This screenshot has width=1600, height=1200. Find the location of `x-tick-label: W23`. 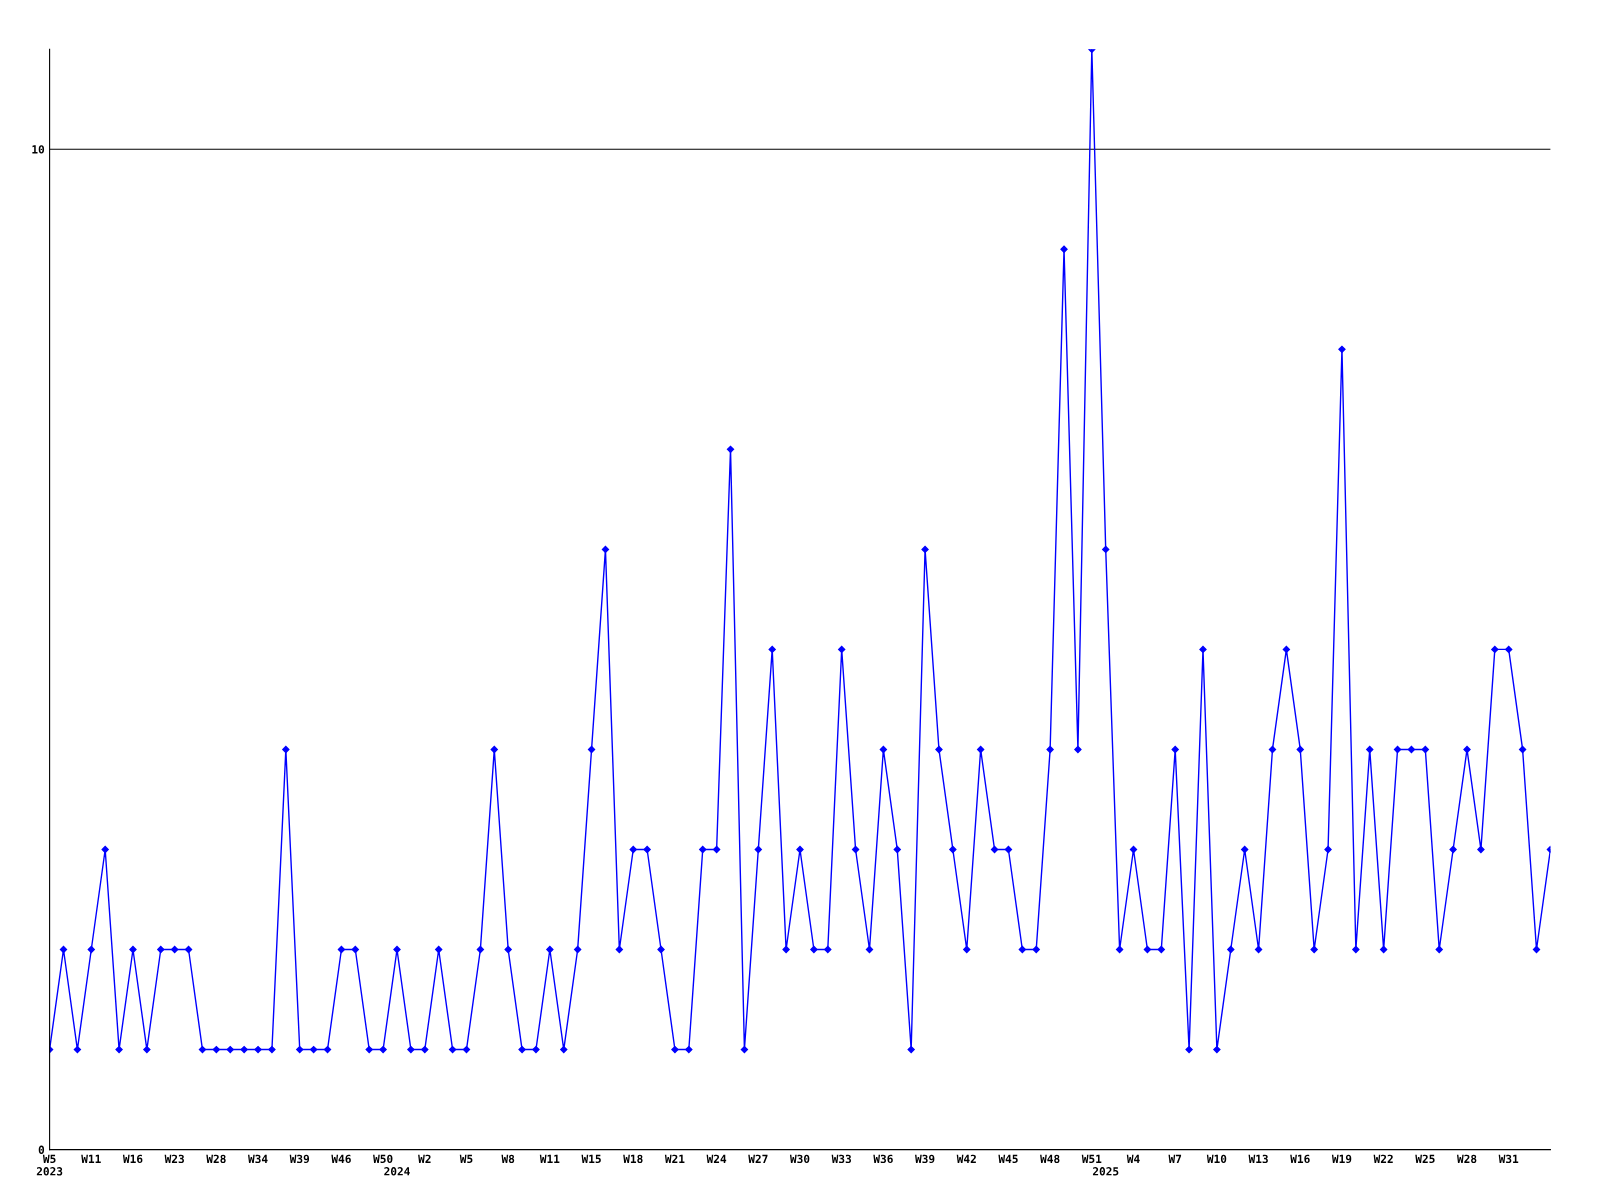

x-tick-label: W23 is located at coordinates (174, 1159).